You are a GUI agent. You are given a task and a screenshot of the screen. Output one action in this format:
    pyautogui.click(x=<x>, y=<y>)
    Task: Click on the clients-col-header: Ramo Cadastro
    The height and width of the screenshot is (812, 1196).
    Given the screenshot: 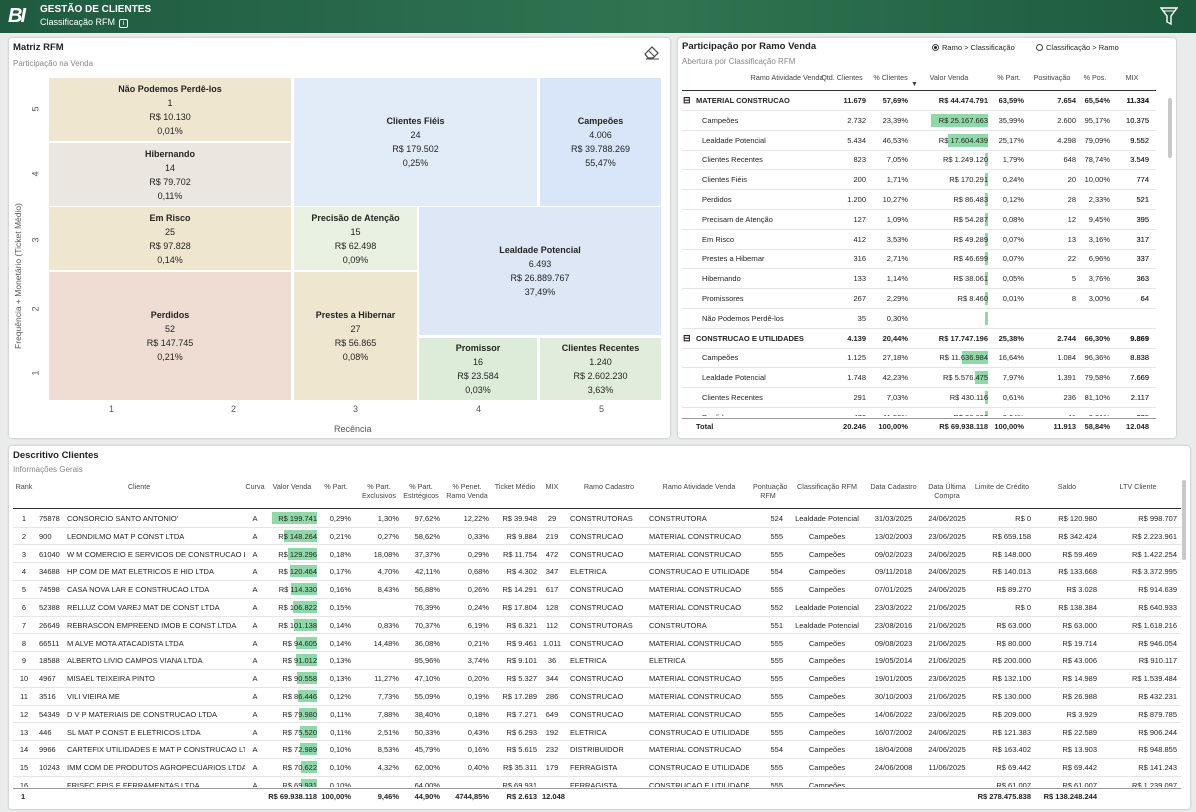 What is the action you would take?
    pyautogui.click(x=609, y=486)
    